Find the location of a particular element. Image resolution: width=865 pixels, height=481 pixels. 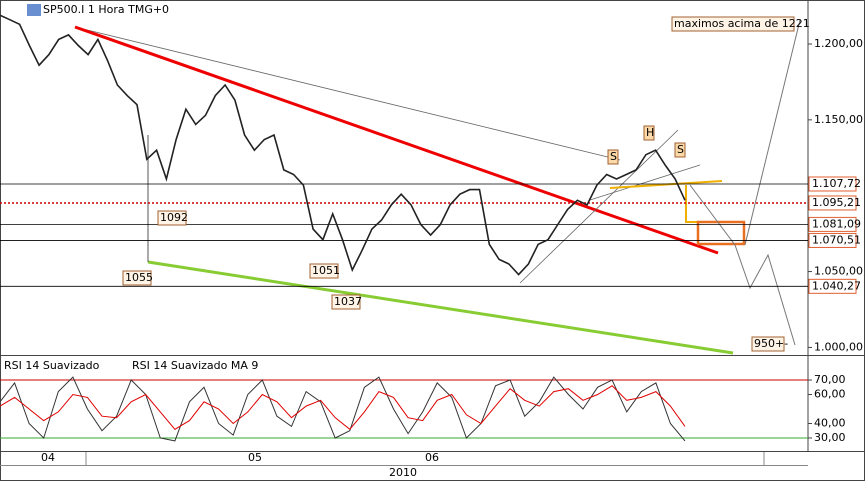

y-tick-label: 1.150,00 is located at coordinates (838, 119).